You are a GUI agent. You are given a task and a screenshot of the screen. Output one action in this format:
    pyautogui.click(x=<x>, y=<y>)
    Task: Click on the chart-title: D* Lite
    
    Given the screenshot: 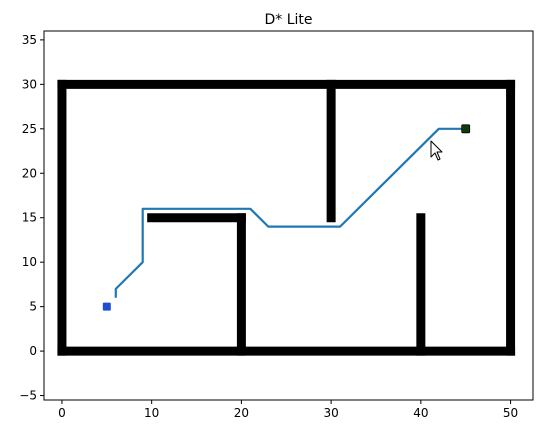 What is the action you would take?
    pyautogui.click(x=288, y=20)
    